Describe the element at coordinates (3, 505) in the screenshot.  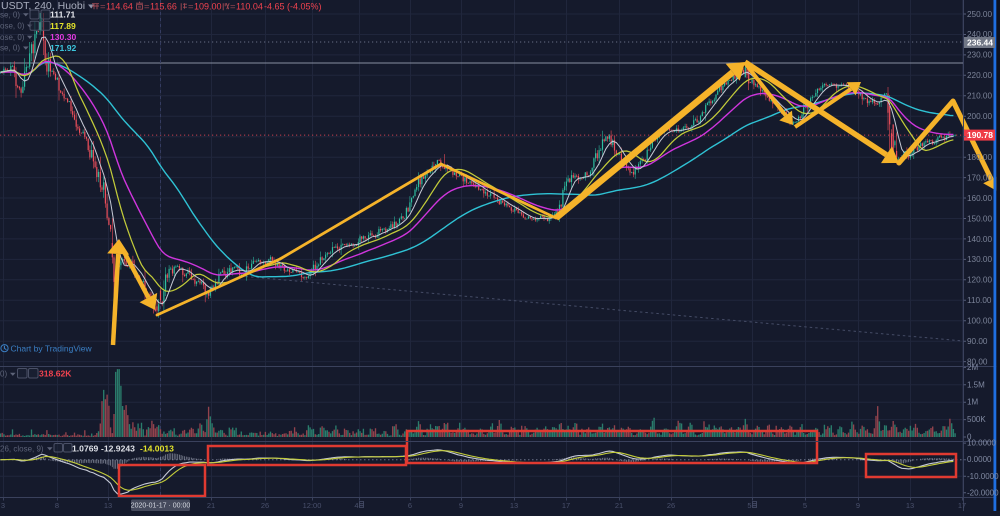
I see `svg-text: 3` at that location.